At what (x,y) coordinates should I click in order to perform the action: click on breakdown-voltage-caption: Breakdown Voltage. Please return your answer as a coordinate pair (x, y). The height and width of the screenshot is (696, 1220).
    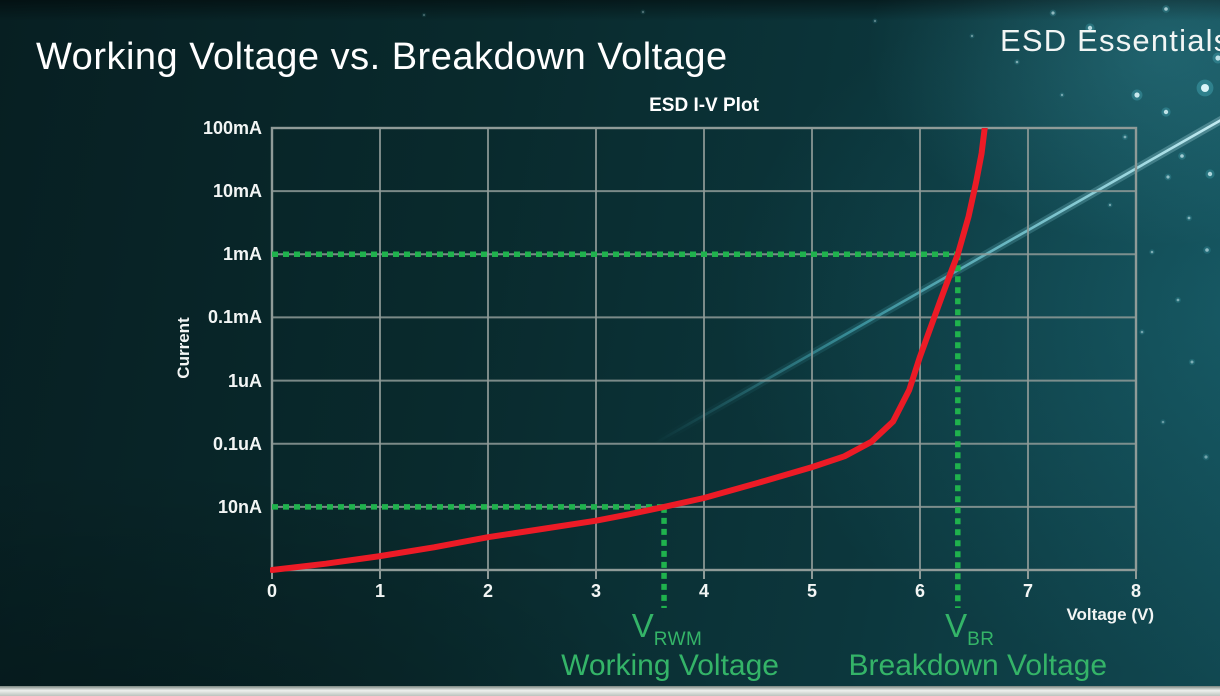
    Looking at the image, I should click on (978, 665).